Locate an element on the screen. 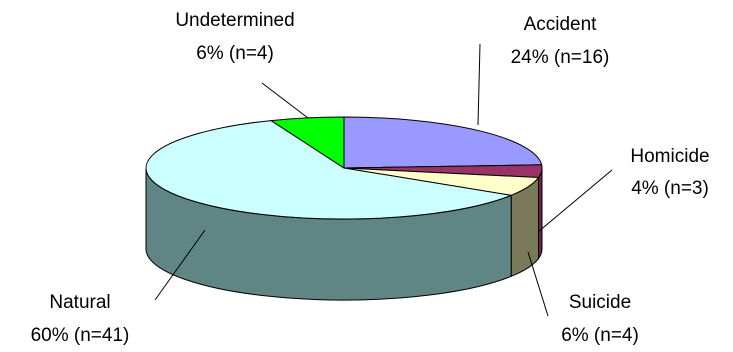  slice-value-accident: 24% (n=16) is located at coordinates (560, 57).